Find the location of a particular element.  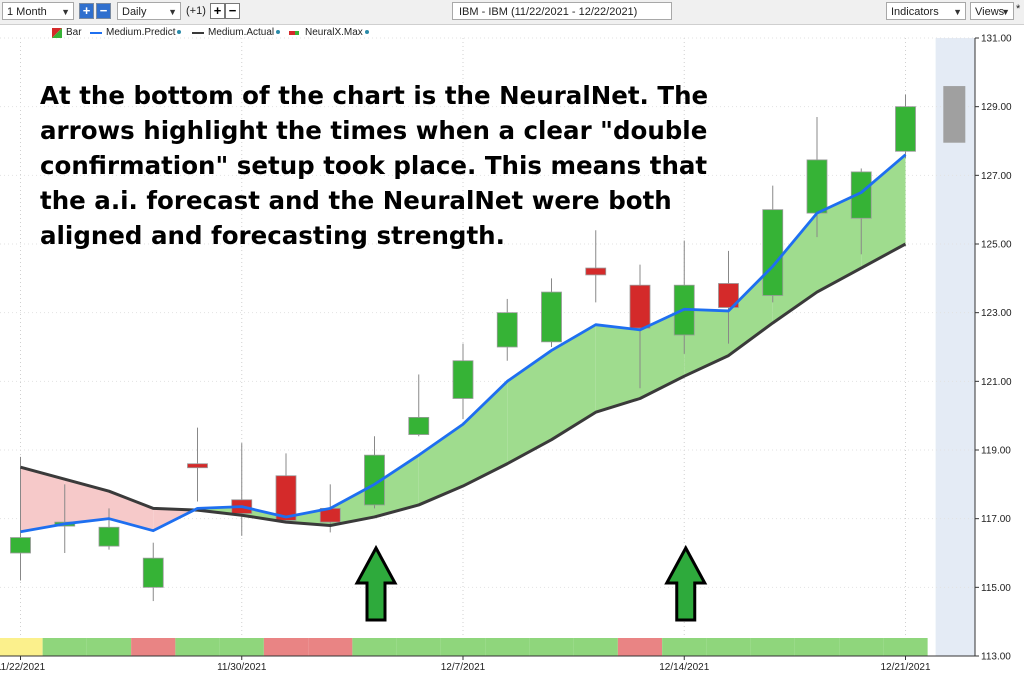

bar-icon is located at coordinates (57, 33).